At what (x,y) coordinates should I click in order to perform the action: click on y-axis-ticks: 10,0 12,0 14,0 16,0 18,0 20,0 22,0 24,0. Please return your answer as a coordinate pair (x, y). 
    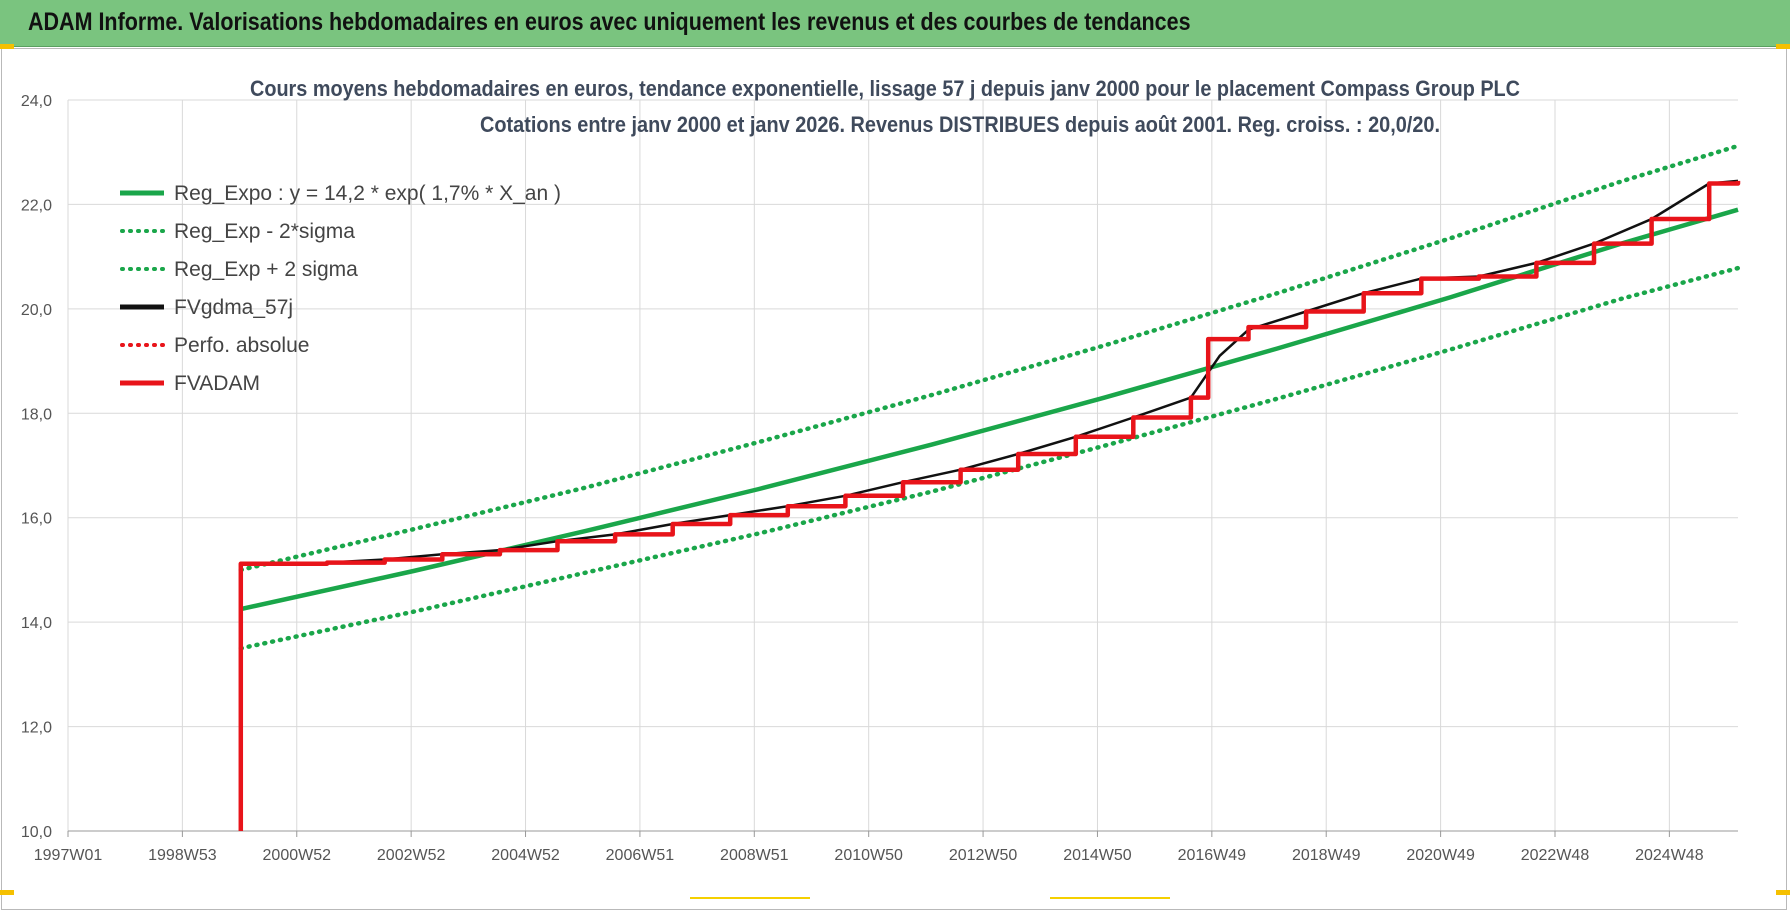
    Looking at the image, I should click on (36, 467).